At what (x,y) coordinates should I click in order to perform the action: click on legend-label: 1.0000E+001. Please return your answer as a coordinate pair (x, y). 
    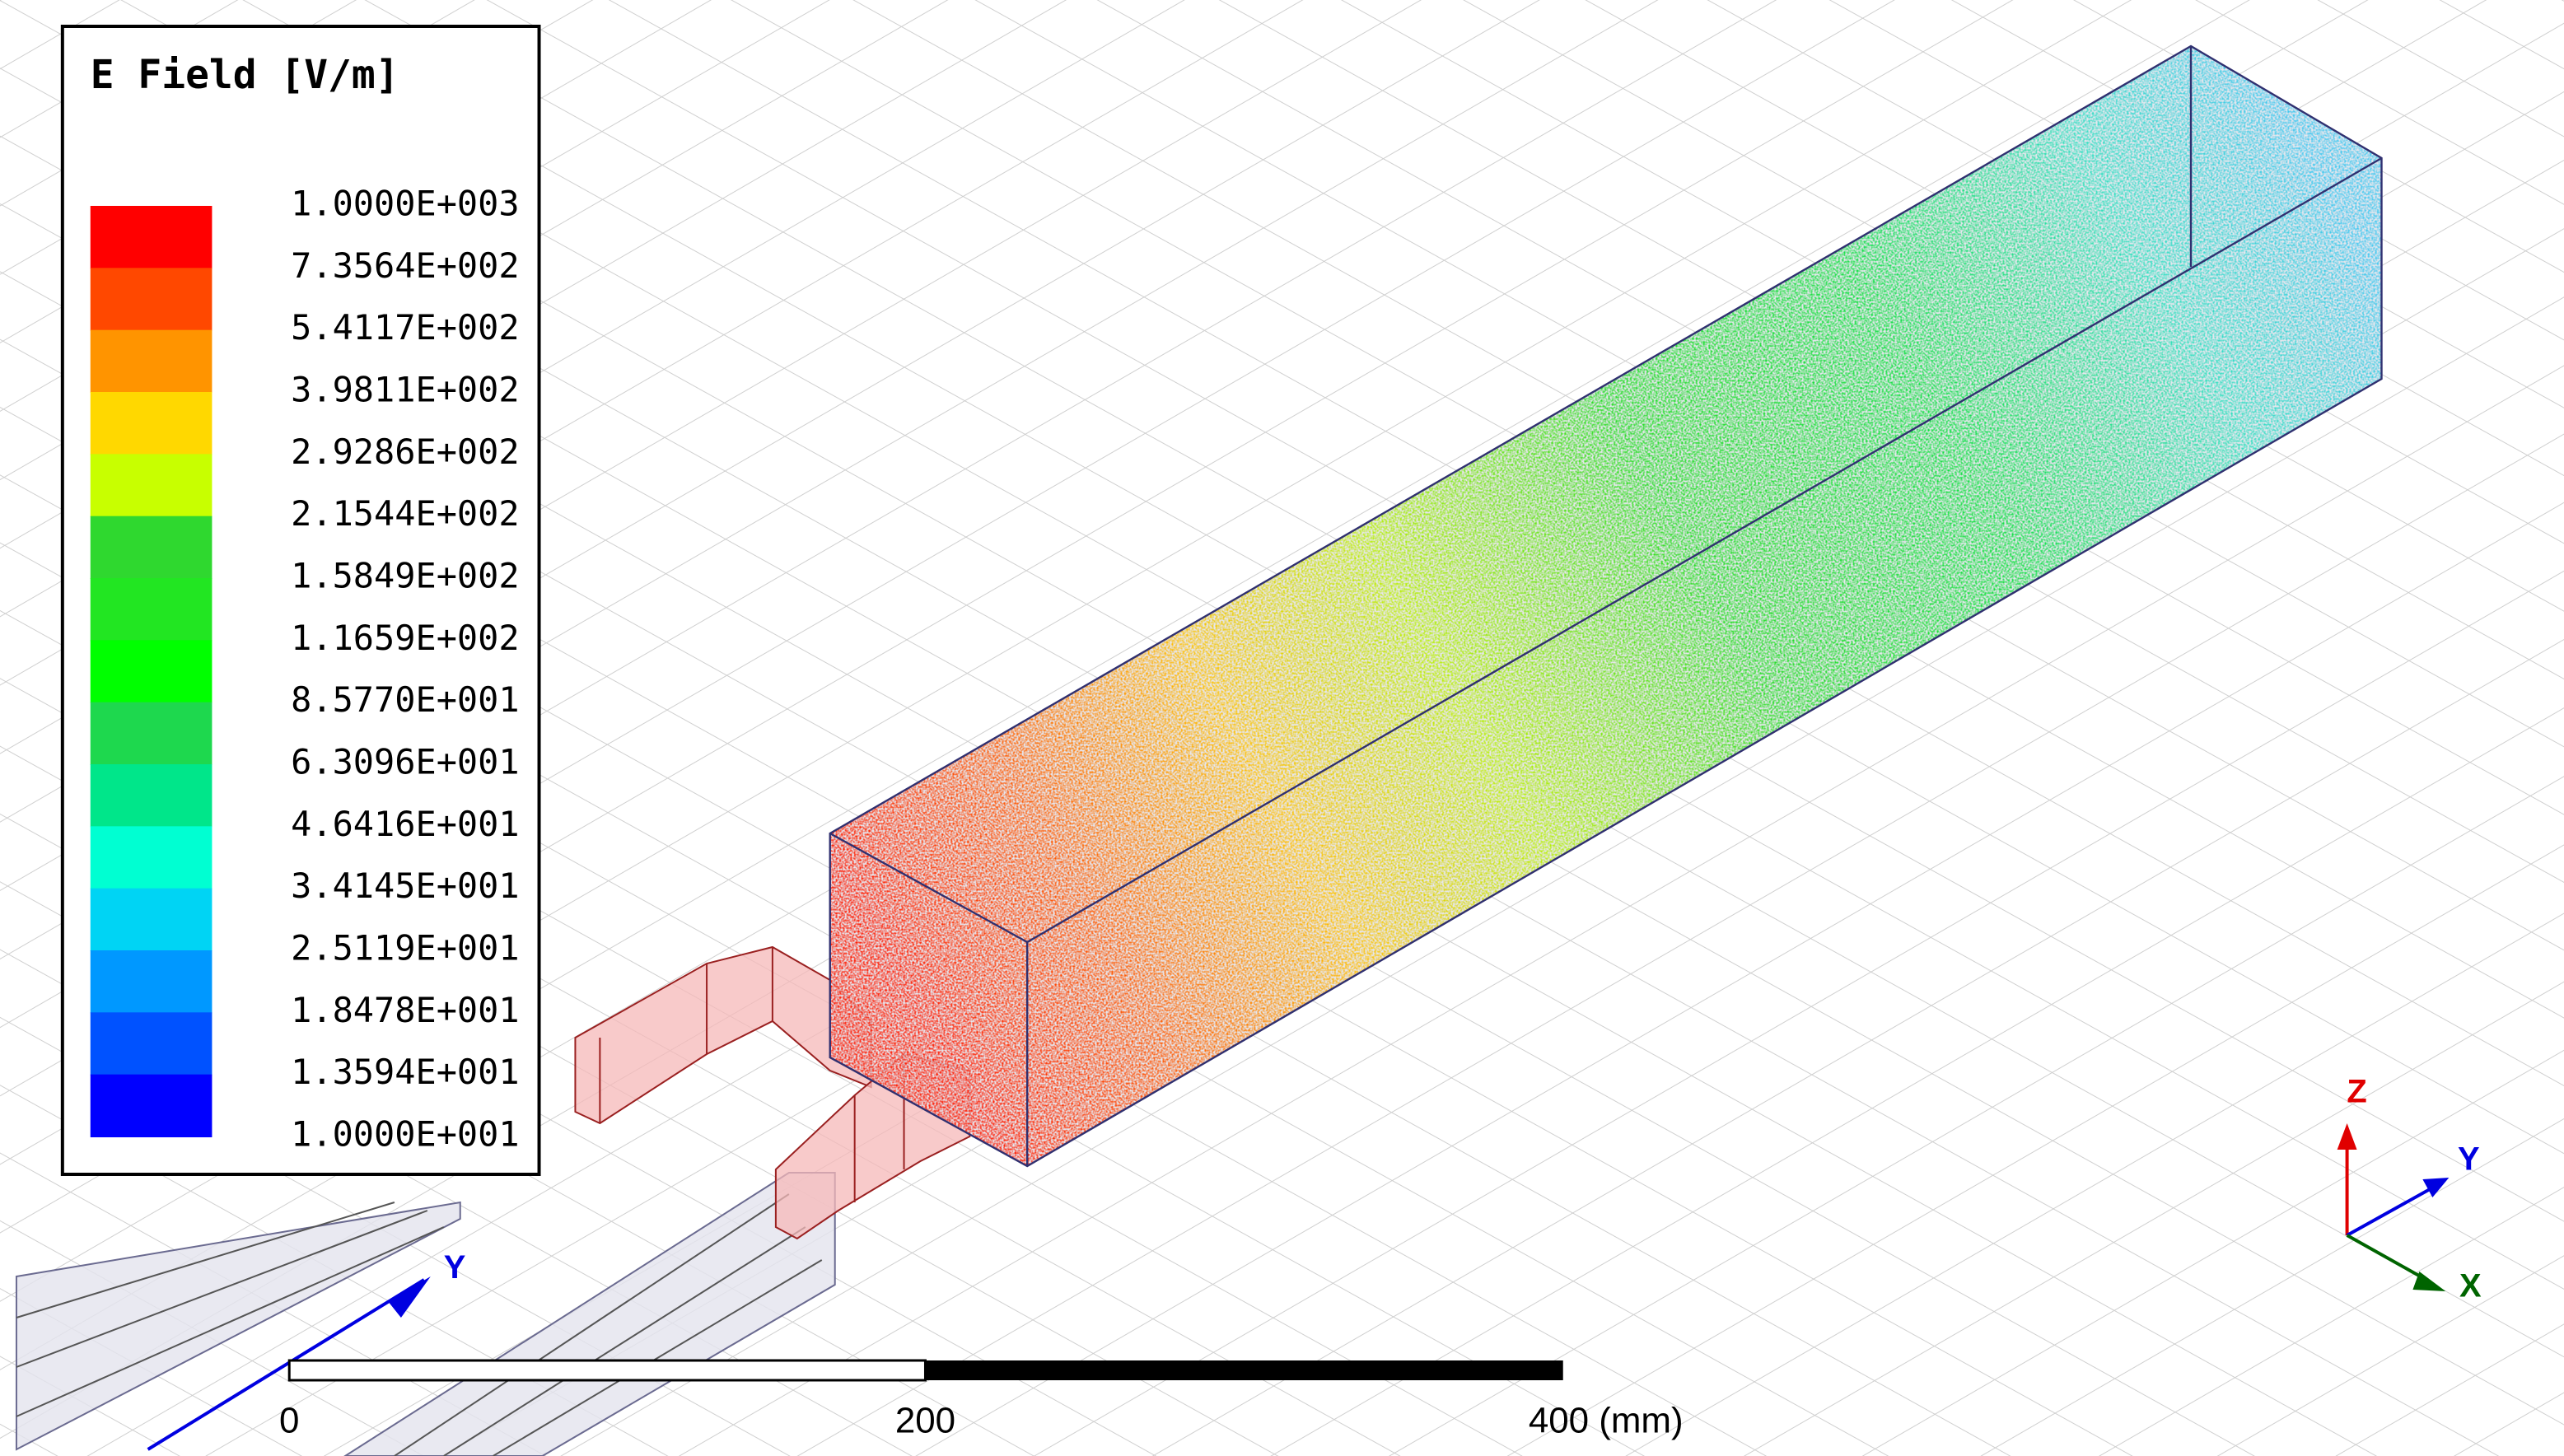
    Looking at the image, I should click on (405, 1133).